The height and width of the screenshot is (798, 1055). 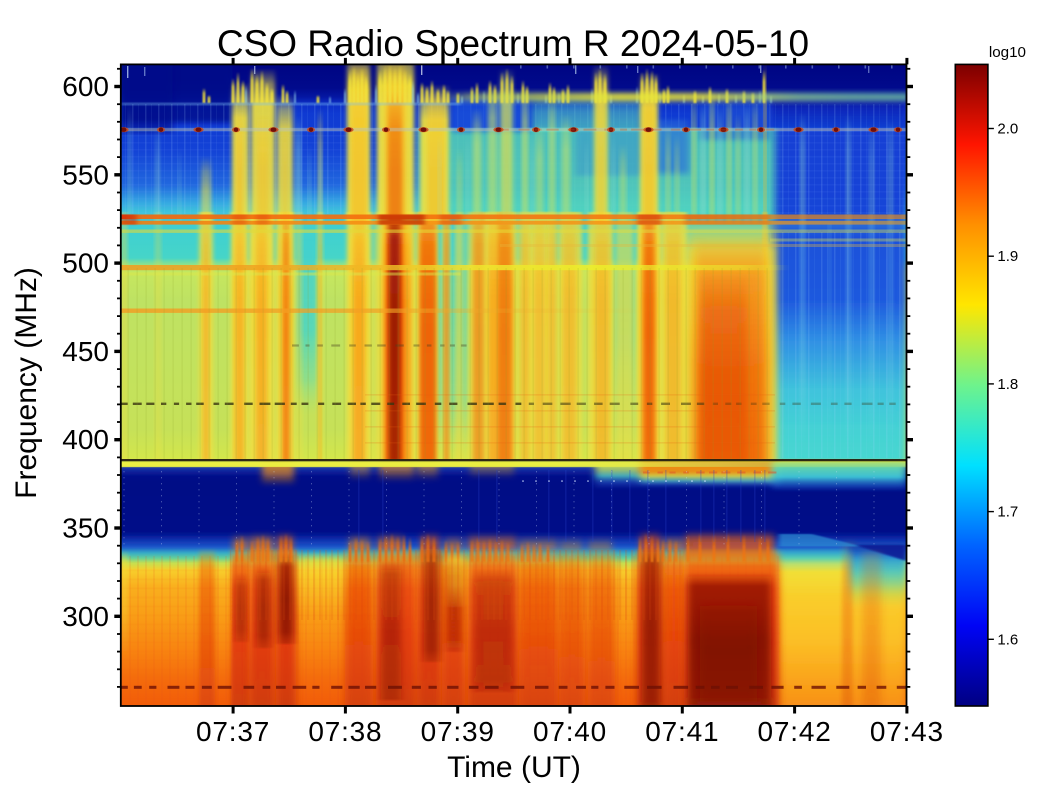 What do you see at coordinates (1007, 384) in the screenshot?
I see `svg-text: 1.8` at bounding box center [1007, 384].